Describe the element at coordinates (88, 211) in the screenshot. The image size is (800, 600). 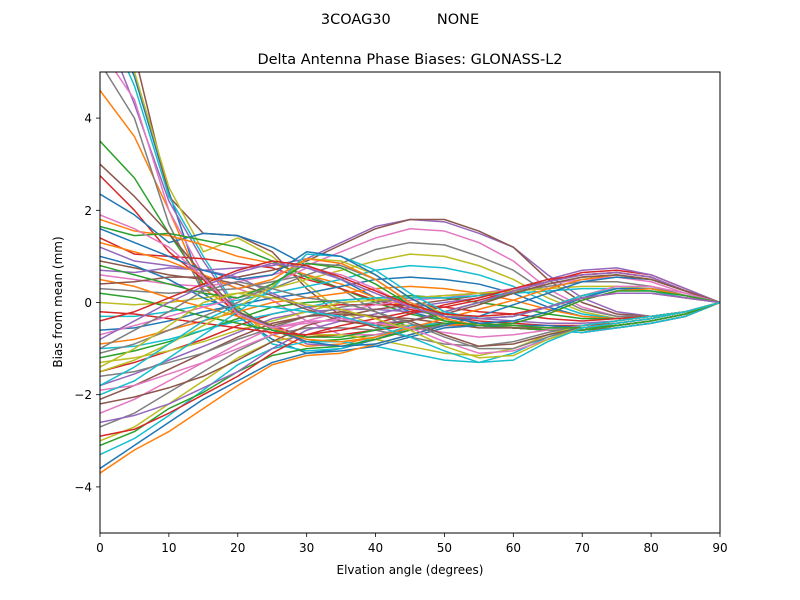
I see `y-tick-label: 2` at that location.